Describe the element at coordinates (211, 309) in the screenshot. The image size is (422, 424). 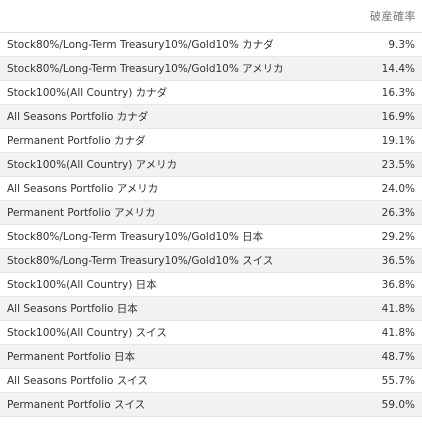
I see `table-row: All Seasons Portfolio 日本 41.8%` at that location.